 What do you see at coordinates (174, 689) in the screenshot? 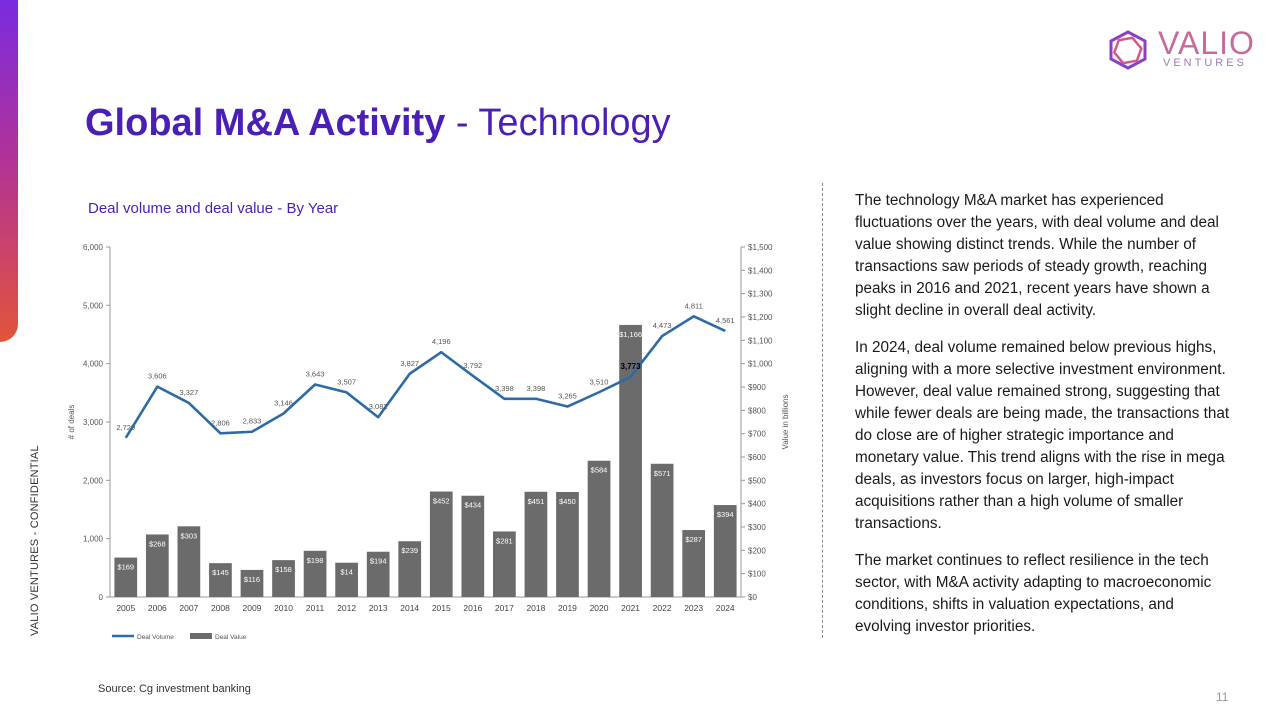
I see `source-note: Source: Cg investment banking` at bounding box center [174, 689].